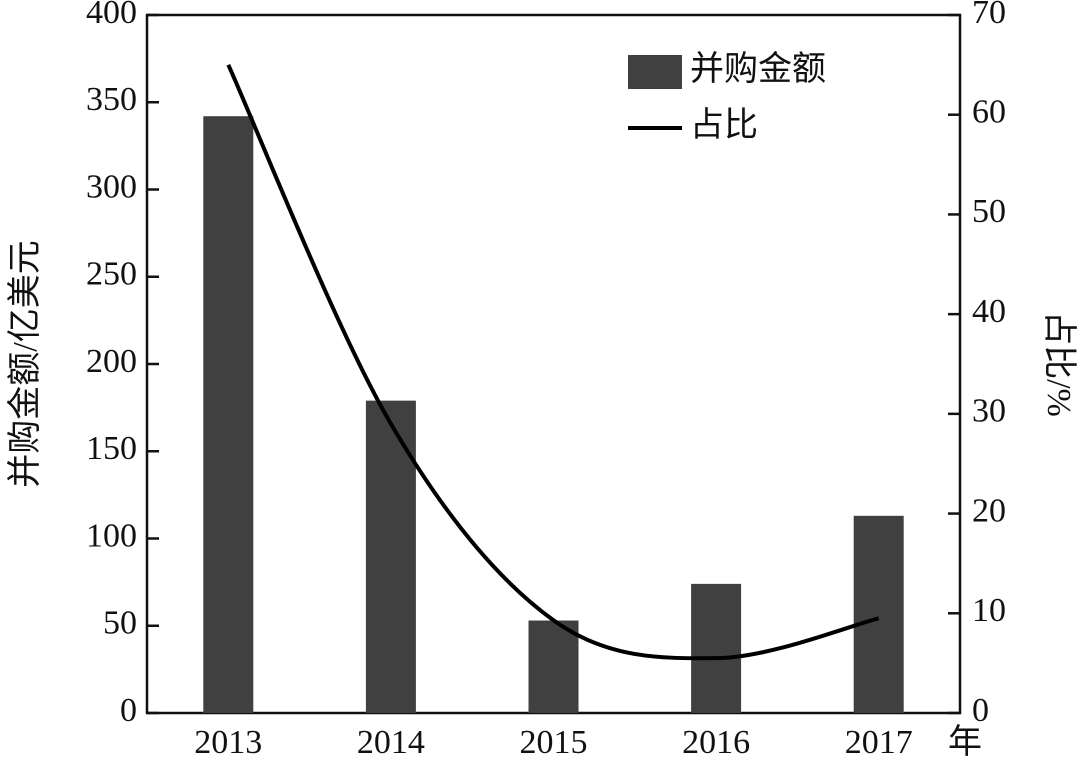  I want to click on y2-axis-label: 占比/%, so click(1059, 364).